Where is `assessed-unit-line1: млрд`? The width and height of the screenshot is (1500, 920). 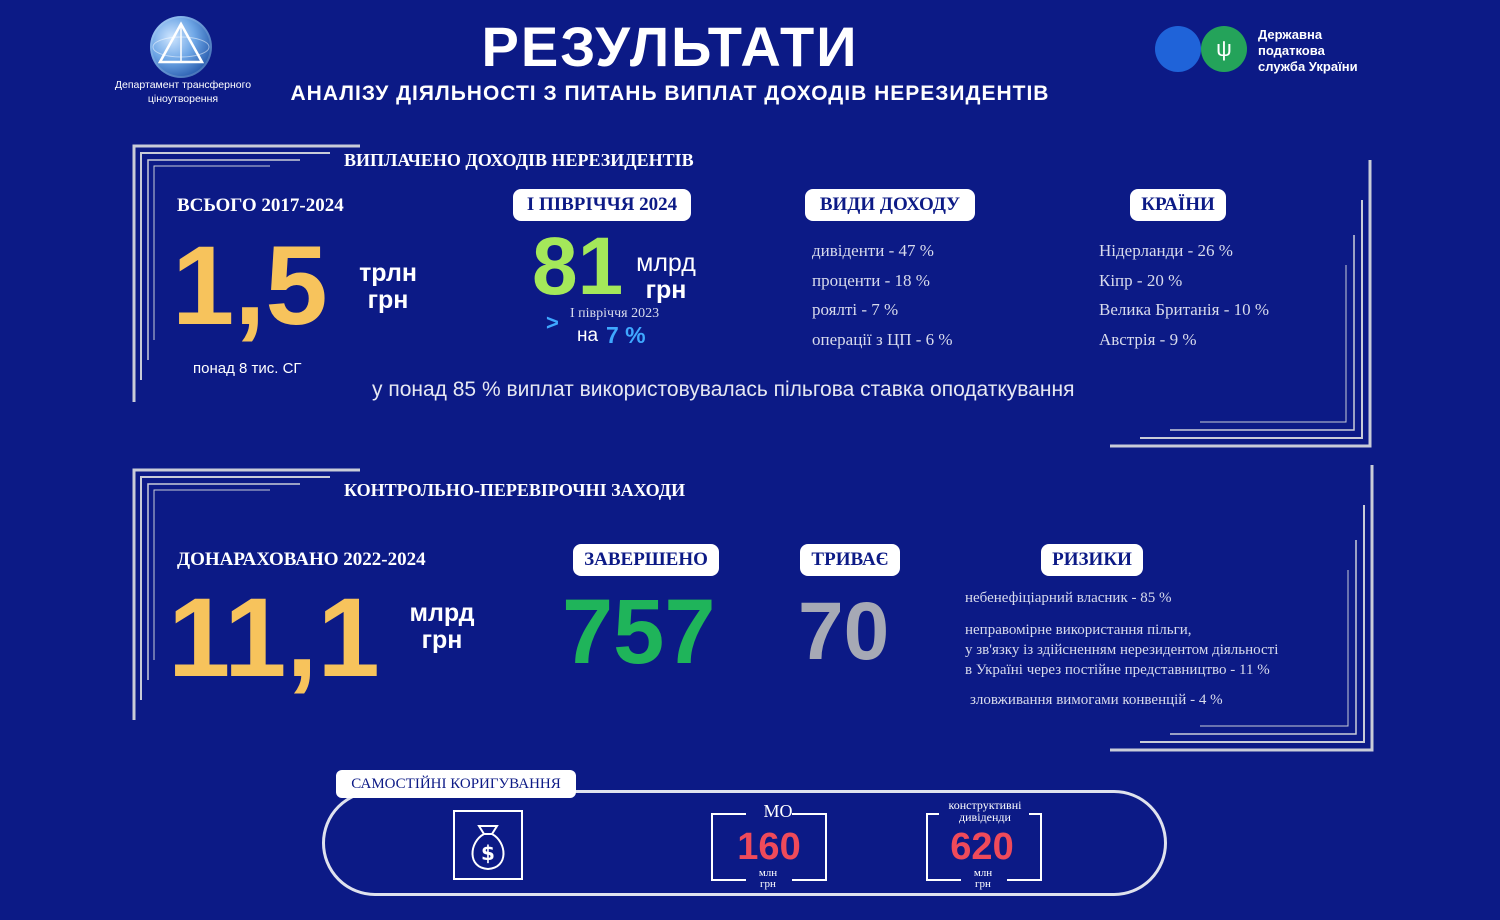
assessed-unit-line1: млрд is located at coordinates (442, 613).